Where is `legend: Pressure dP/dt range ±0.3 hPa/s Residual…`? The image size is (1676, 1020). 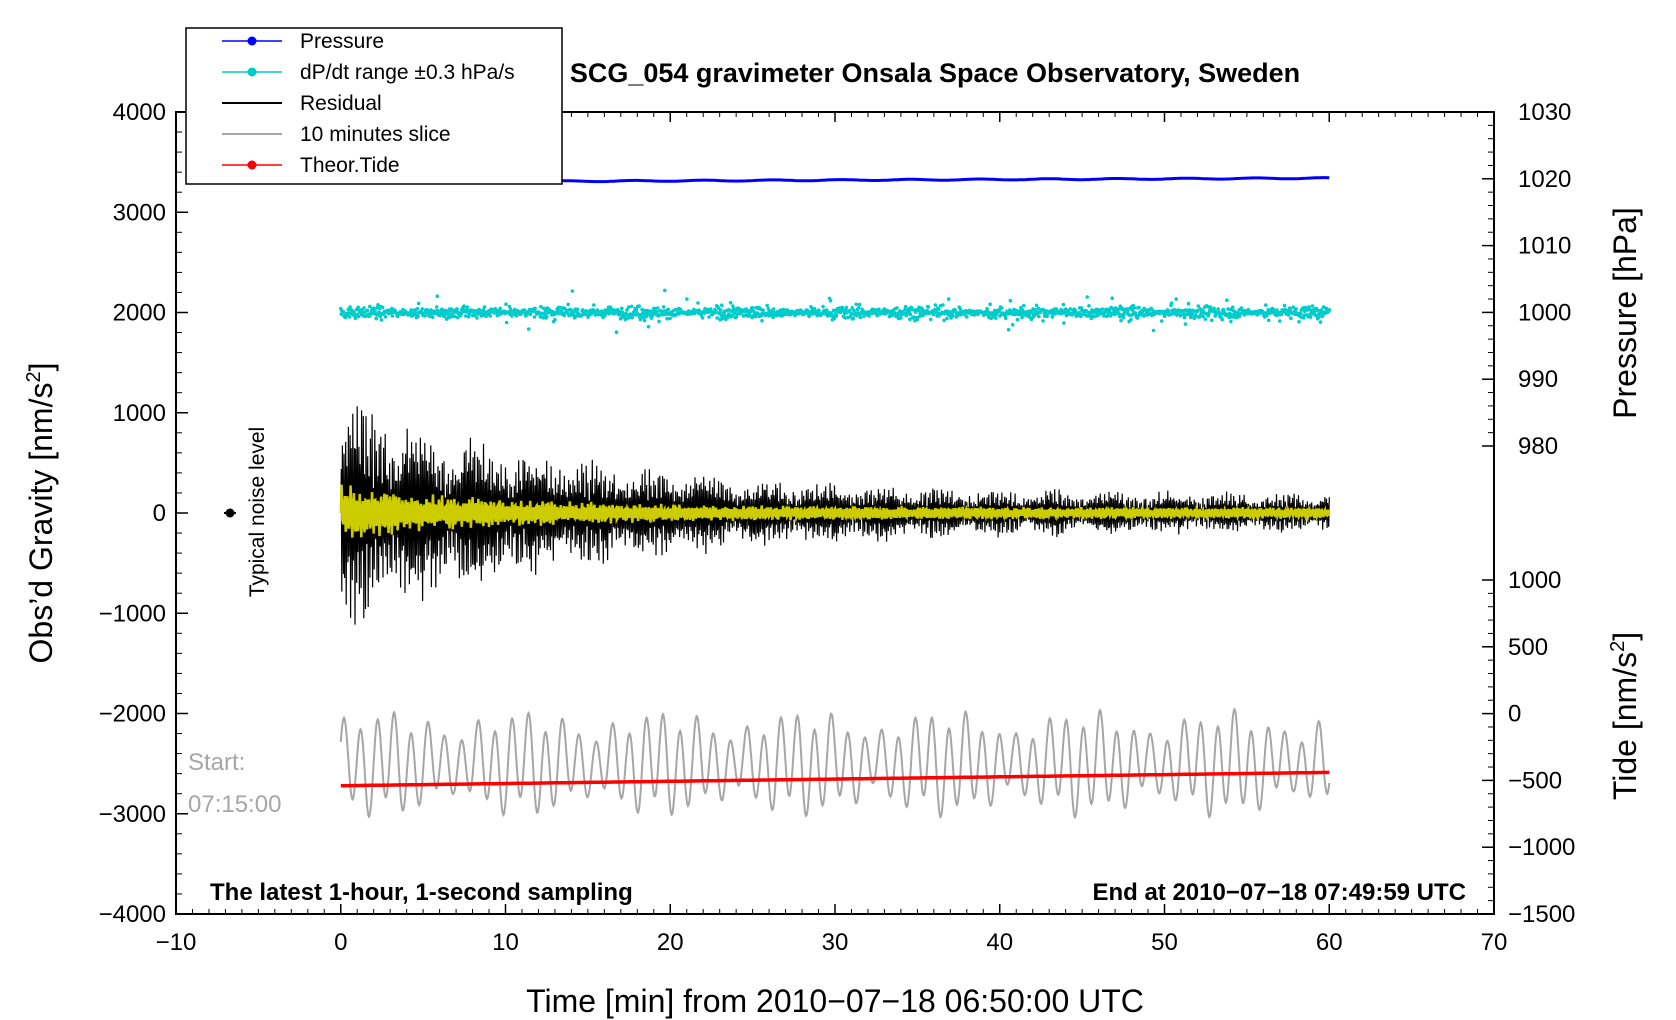
legend: Pressure dP/dt range ±0.3 hPa/s Residual… is located at coordinates (374, 106).